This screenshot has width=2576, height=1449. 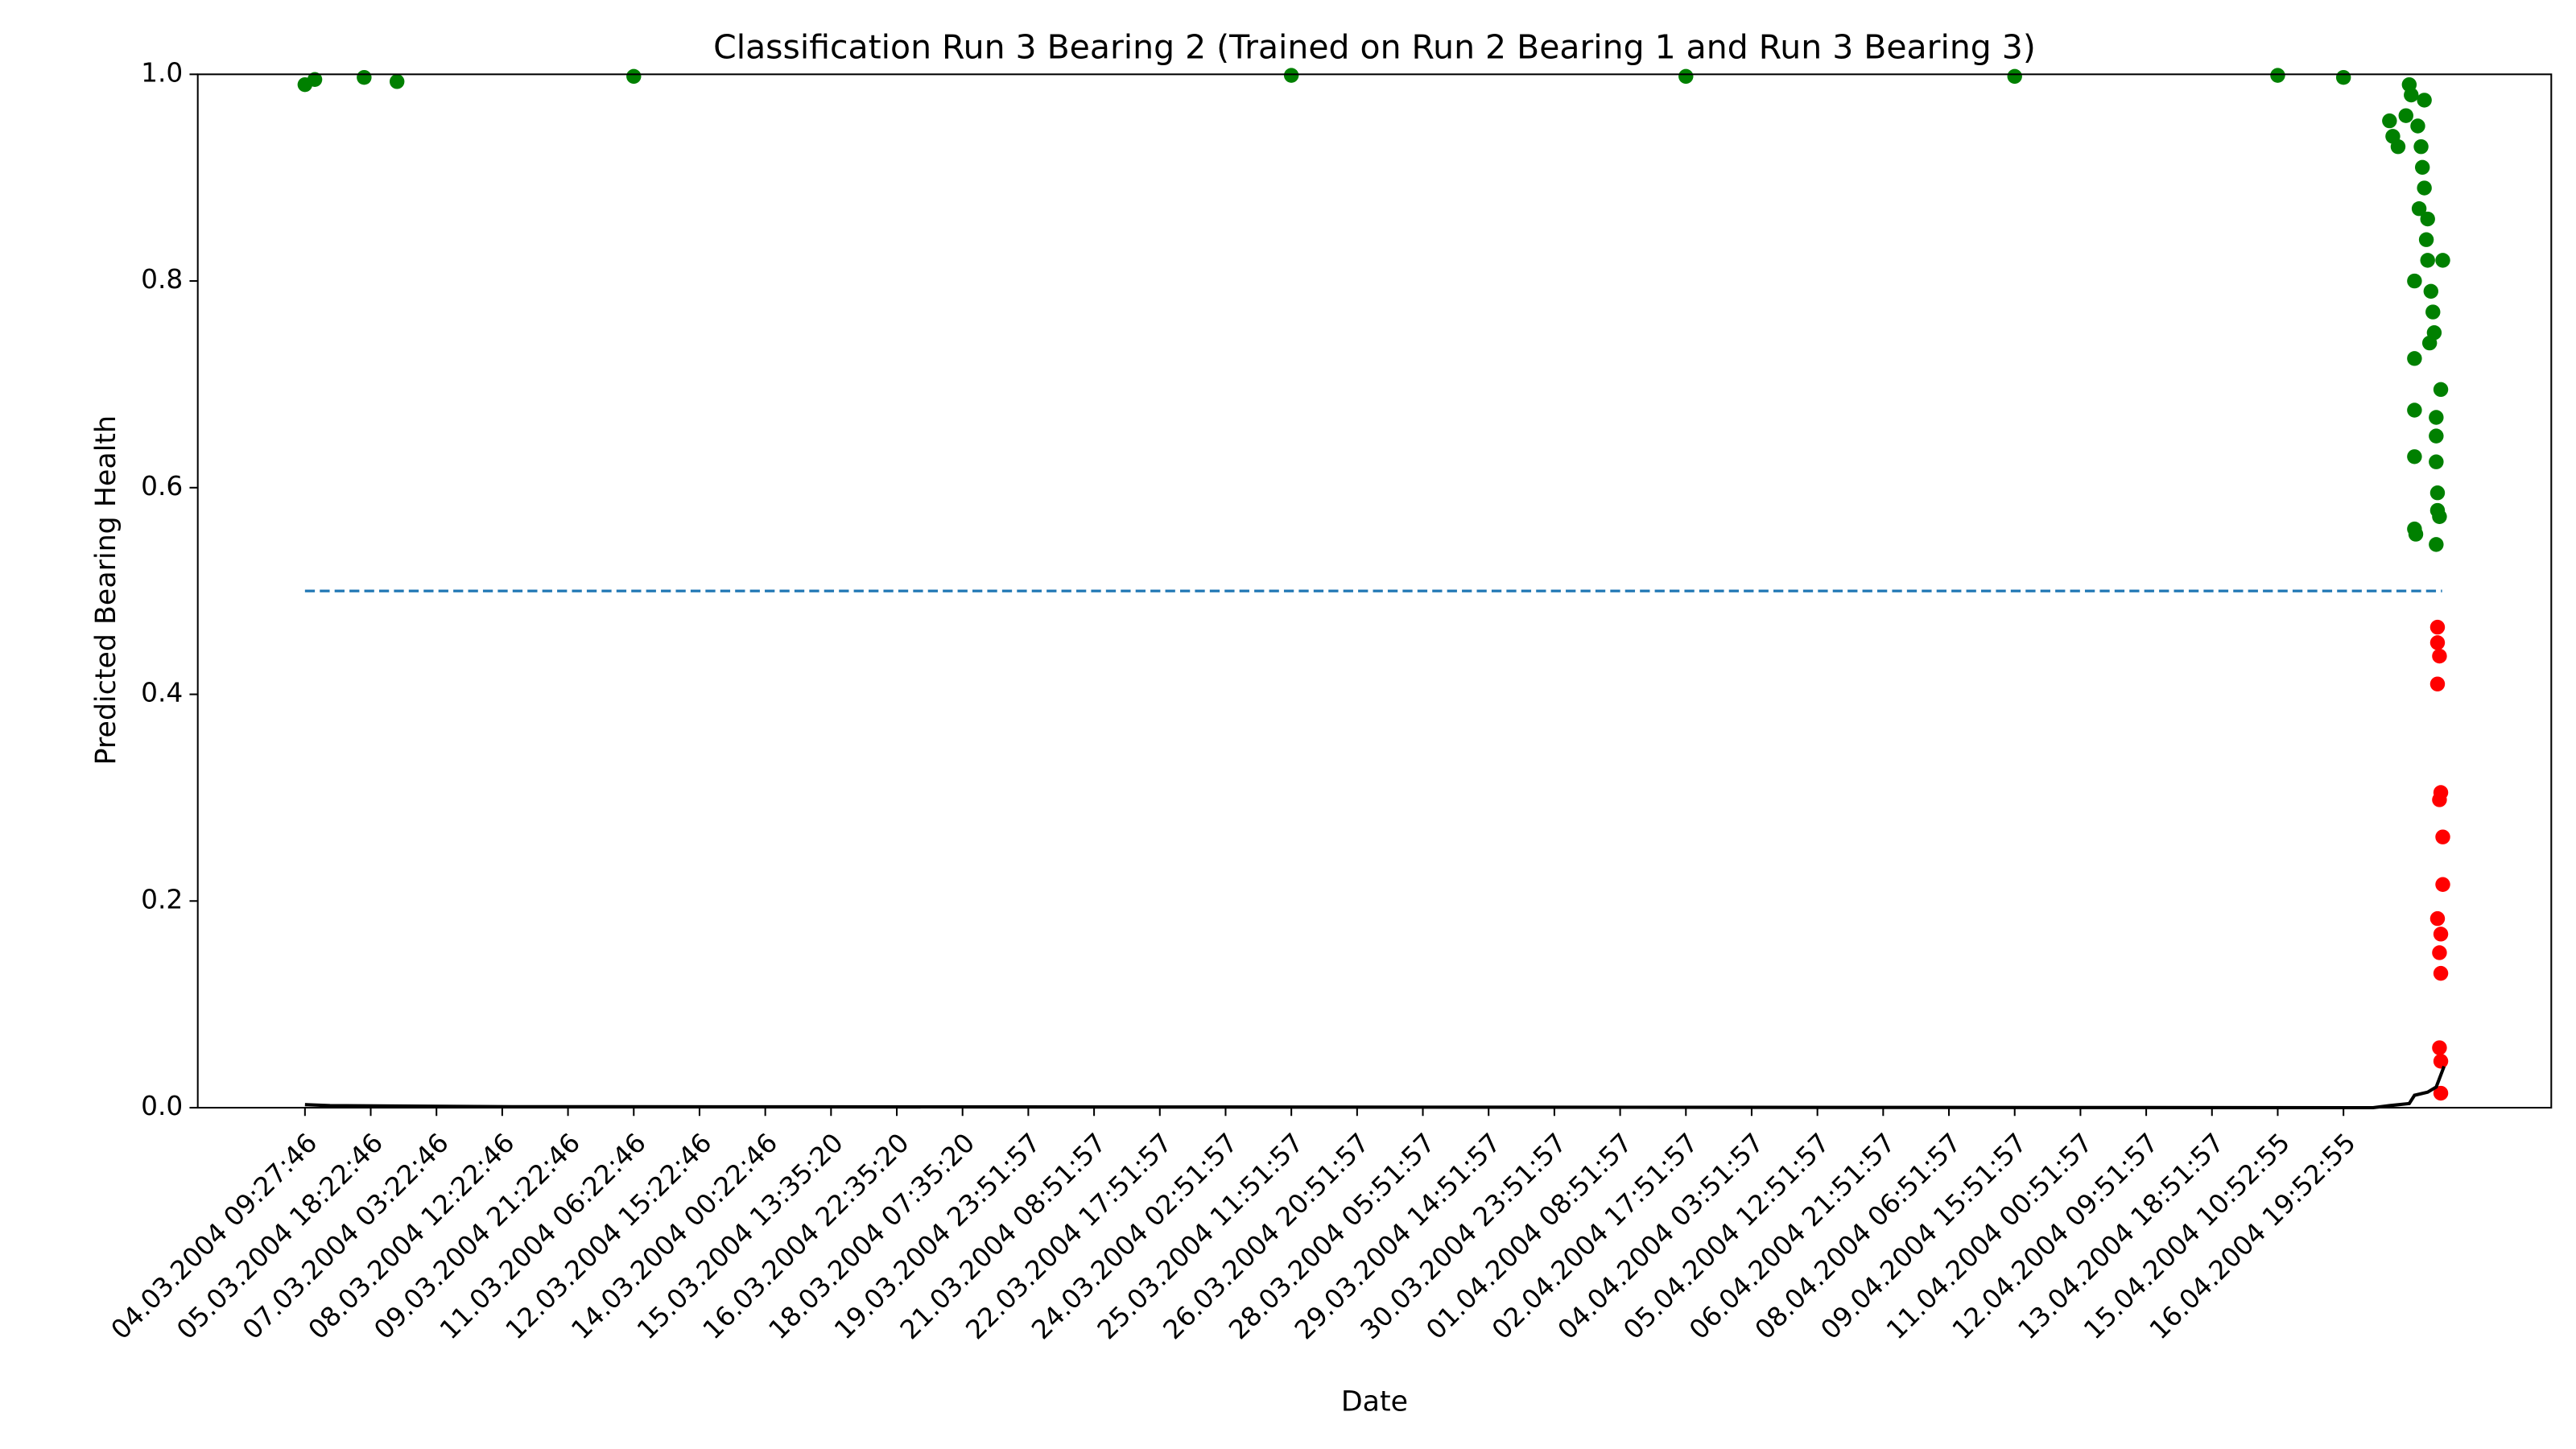 What do you see at coordinates (162, 486) in the screenshot?
I see `y-tick-label: 0.6` at bounding box center [162, 486].